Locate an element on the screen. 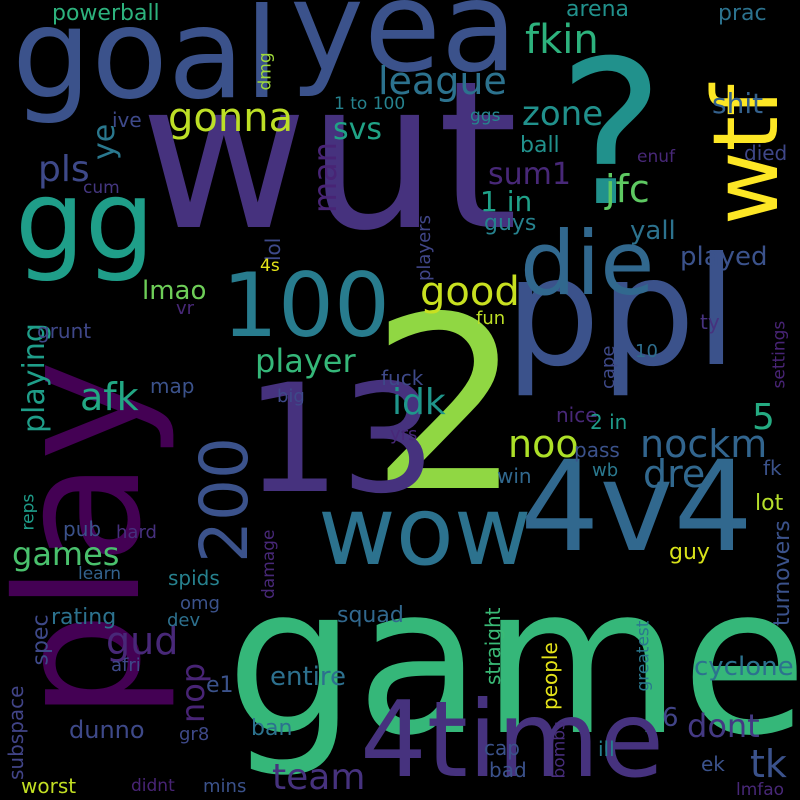 The height and width of the screenshot is (800, 800). word-4time: 4time is located at coordinates (512, 739).